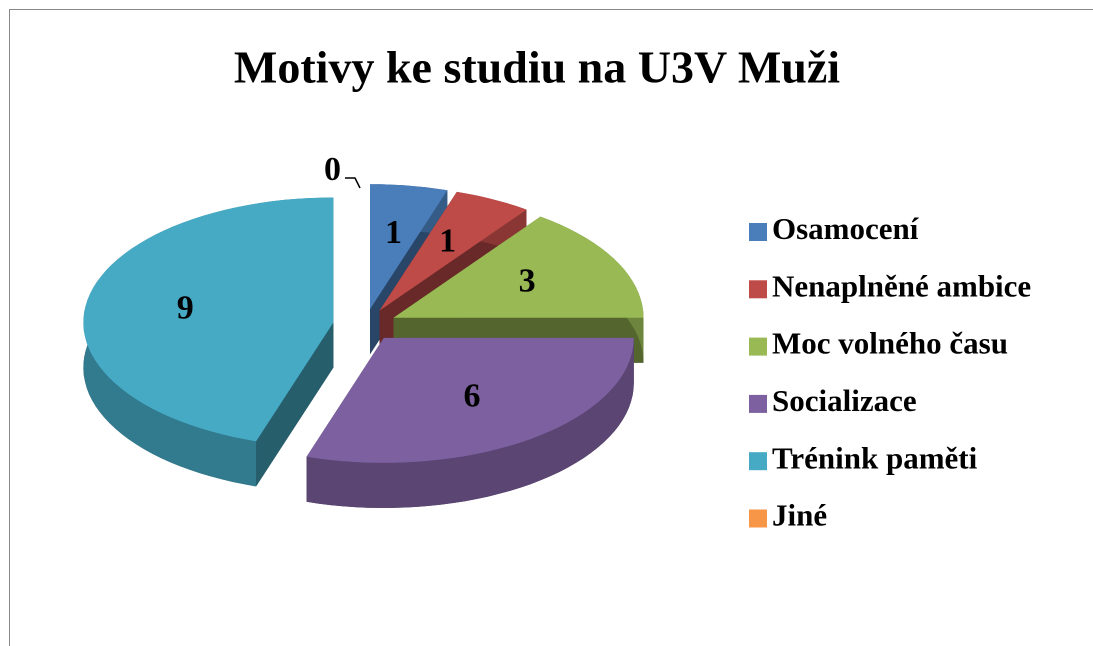 This screenshot has width=1093, height=646. Describe the element at coordinates (185, 308) in the screenshot. I see `data-label: 9` at that location.